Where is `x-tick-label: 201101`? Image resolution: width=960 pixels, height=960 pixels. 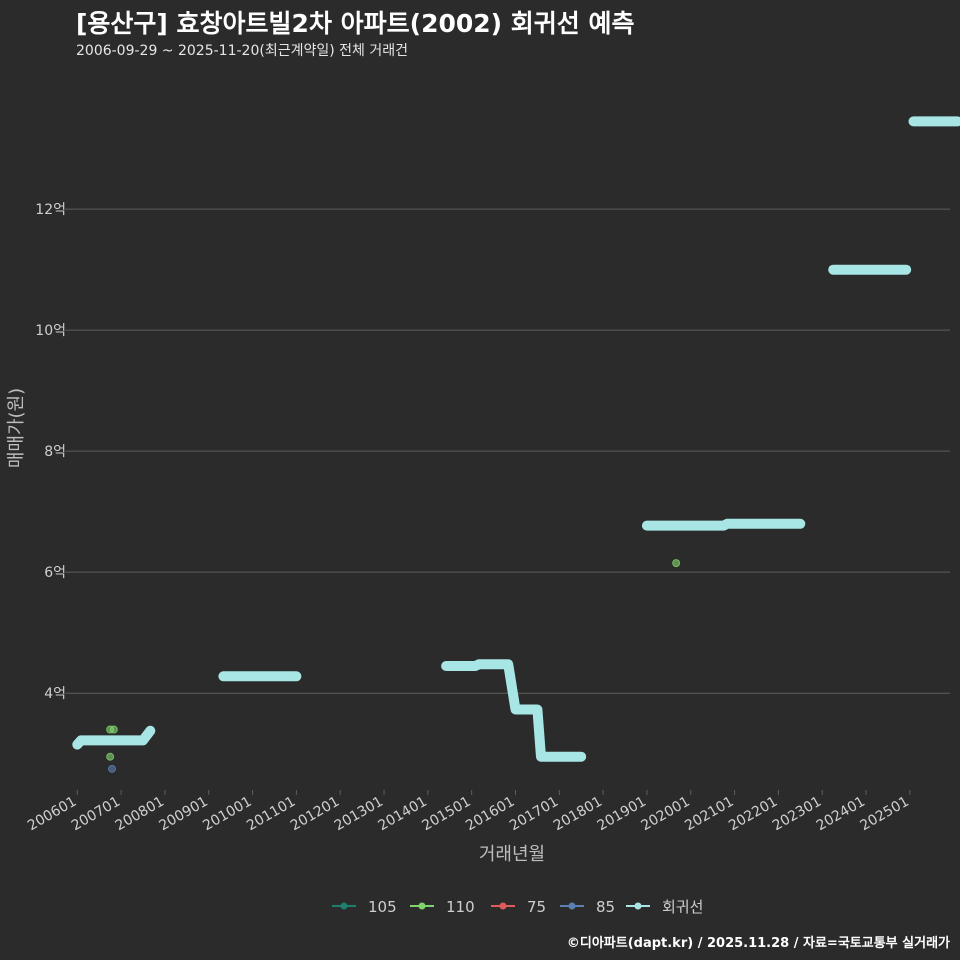 x-tick-label: 201101 is located at coordinates (271, 814).